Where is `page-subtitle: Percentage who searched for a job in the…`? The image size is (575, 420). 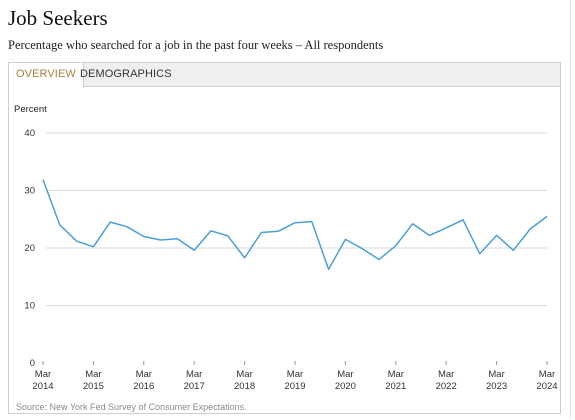
page-subtitle: Percentage who searched for a job in the… is located at coordinates (196, 45).